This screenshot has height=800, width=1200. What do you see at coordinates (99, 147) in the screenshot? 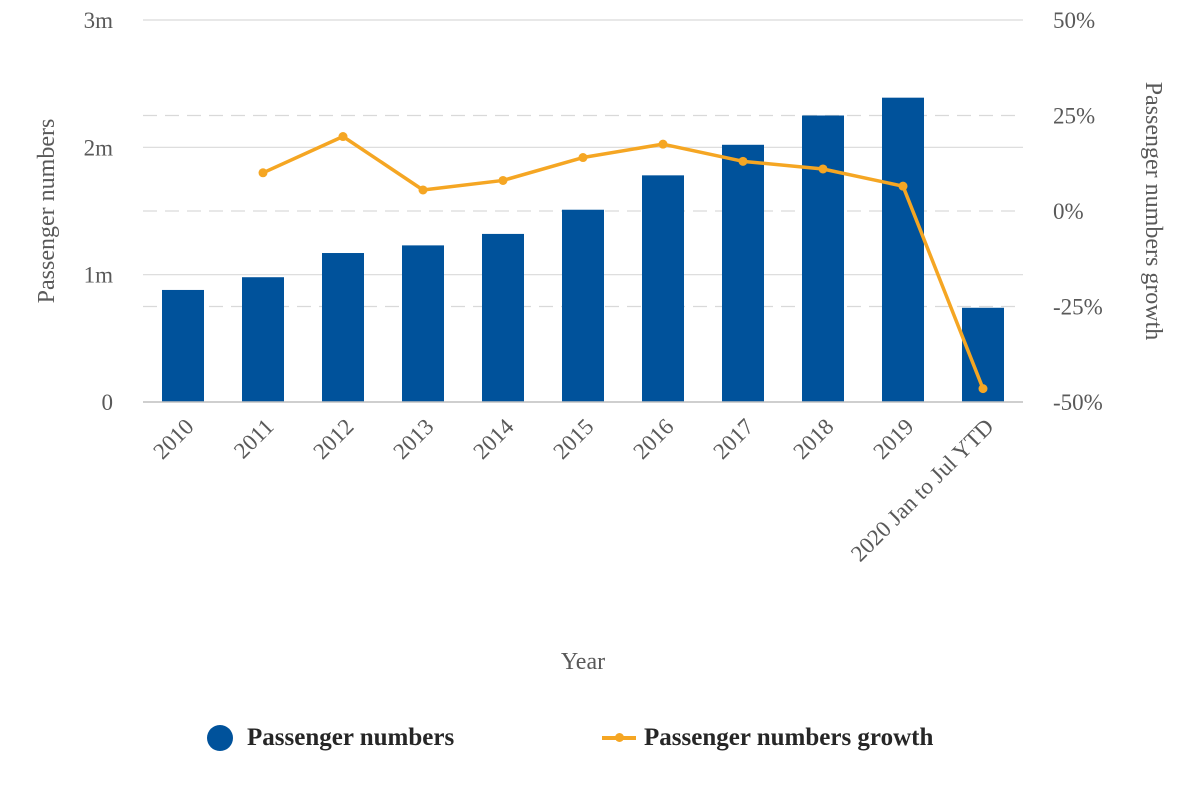
I see `y-tick-label-2: 2m` at bounding box center [99, 147].